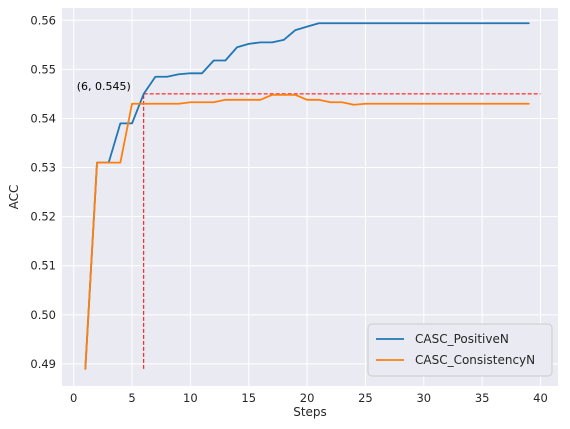  Describe the element at coordinates (14, 197) in the screenshot. I see `y-axis-label: ACC` at that location.